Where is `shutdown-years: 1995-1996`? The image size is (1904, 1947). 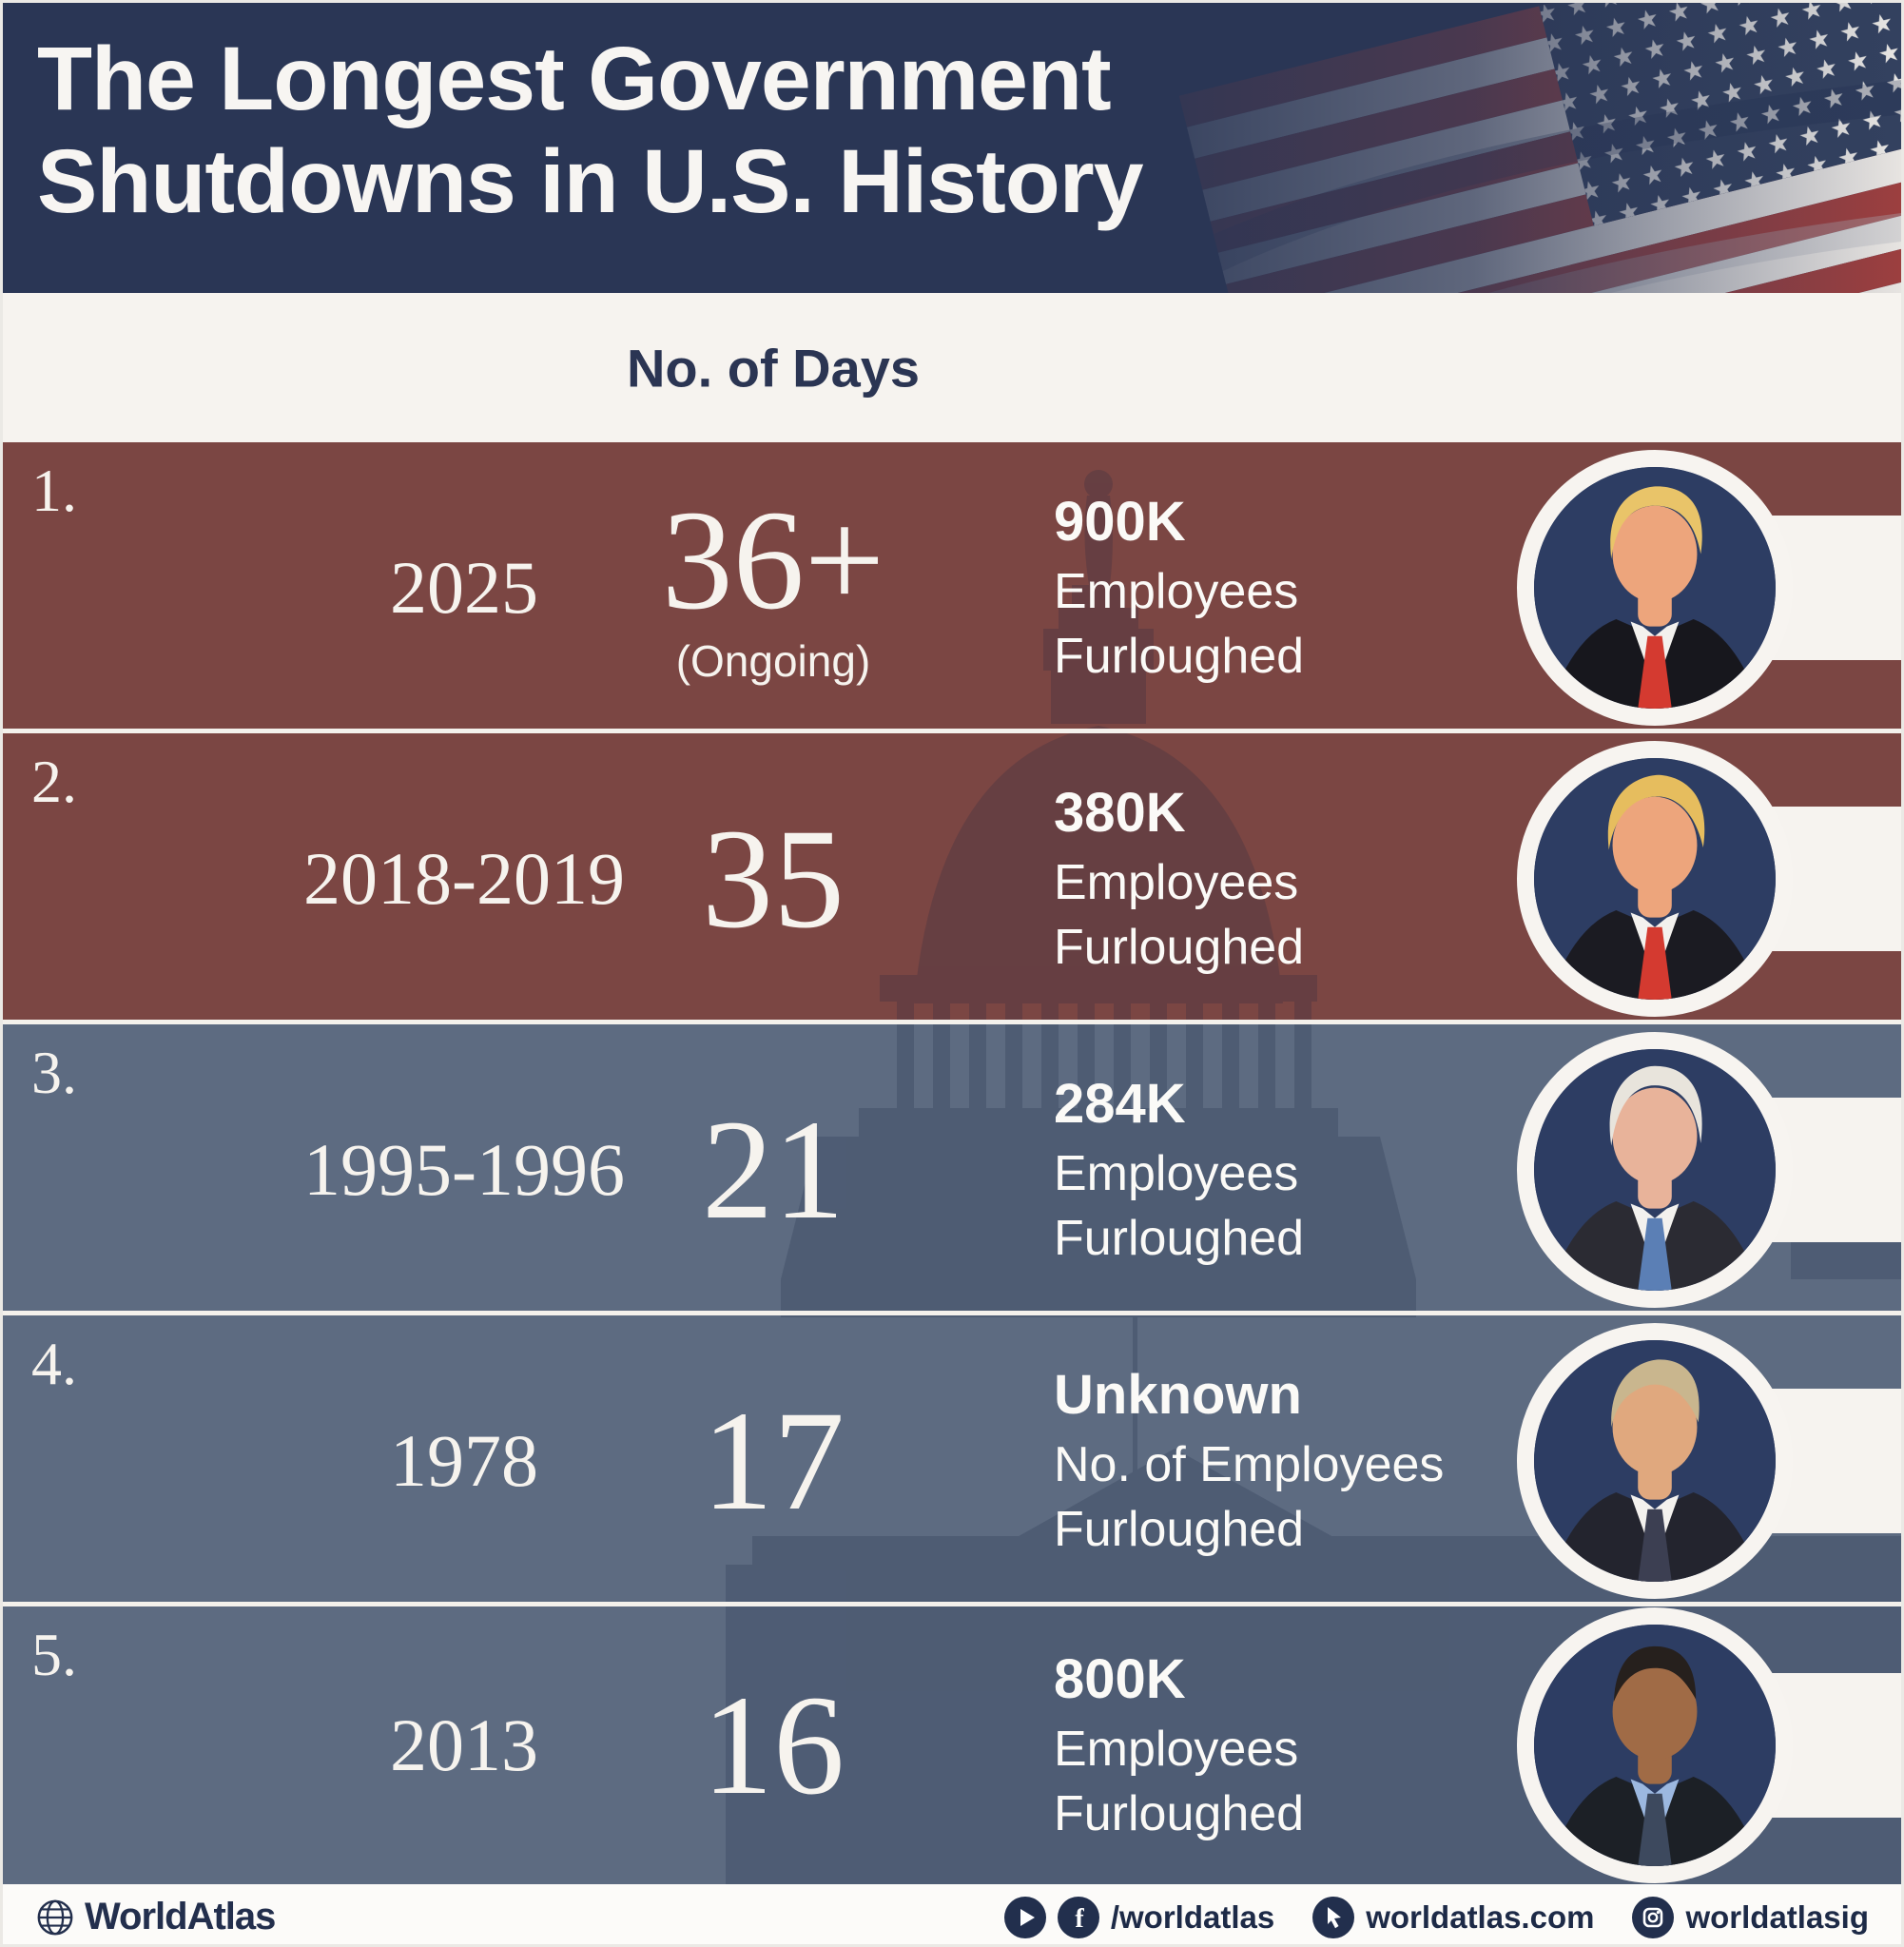
shutdown-years: 1995-1996 is located at coordinates (464, 1169).